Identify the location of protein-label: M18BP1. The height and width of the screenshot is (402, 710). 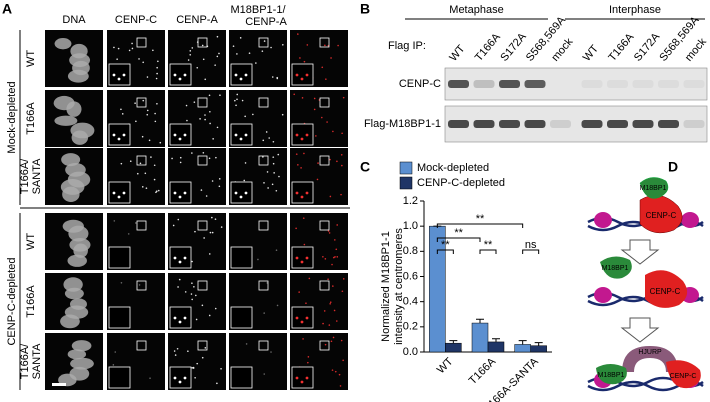
(615, 268).